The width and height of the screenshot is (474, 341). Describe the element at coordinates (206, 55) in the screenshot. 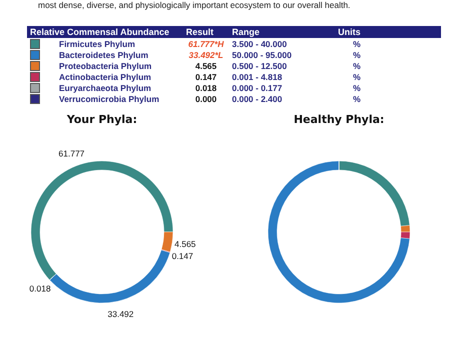

I see `text: 33.492*L` at that location.